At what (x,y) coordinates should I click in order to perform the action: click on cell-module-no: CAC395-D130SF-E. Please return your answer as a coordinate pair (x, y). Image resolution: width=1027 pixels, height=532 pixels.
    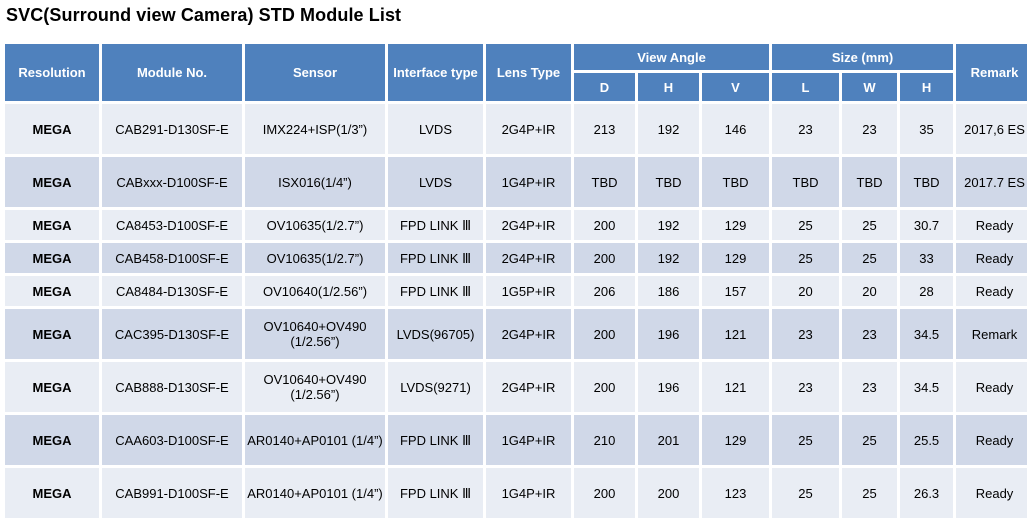
    Looking at the image, I should click on (172, 334).